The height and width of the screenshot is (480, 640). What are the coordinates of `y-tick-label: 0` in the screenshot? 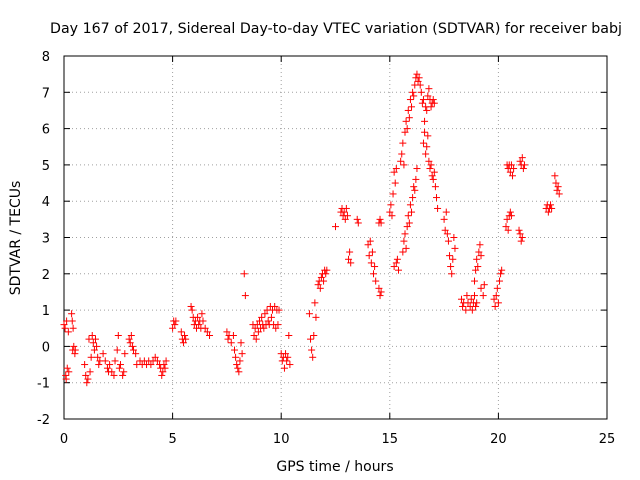 It's located at (46, 347).